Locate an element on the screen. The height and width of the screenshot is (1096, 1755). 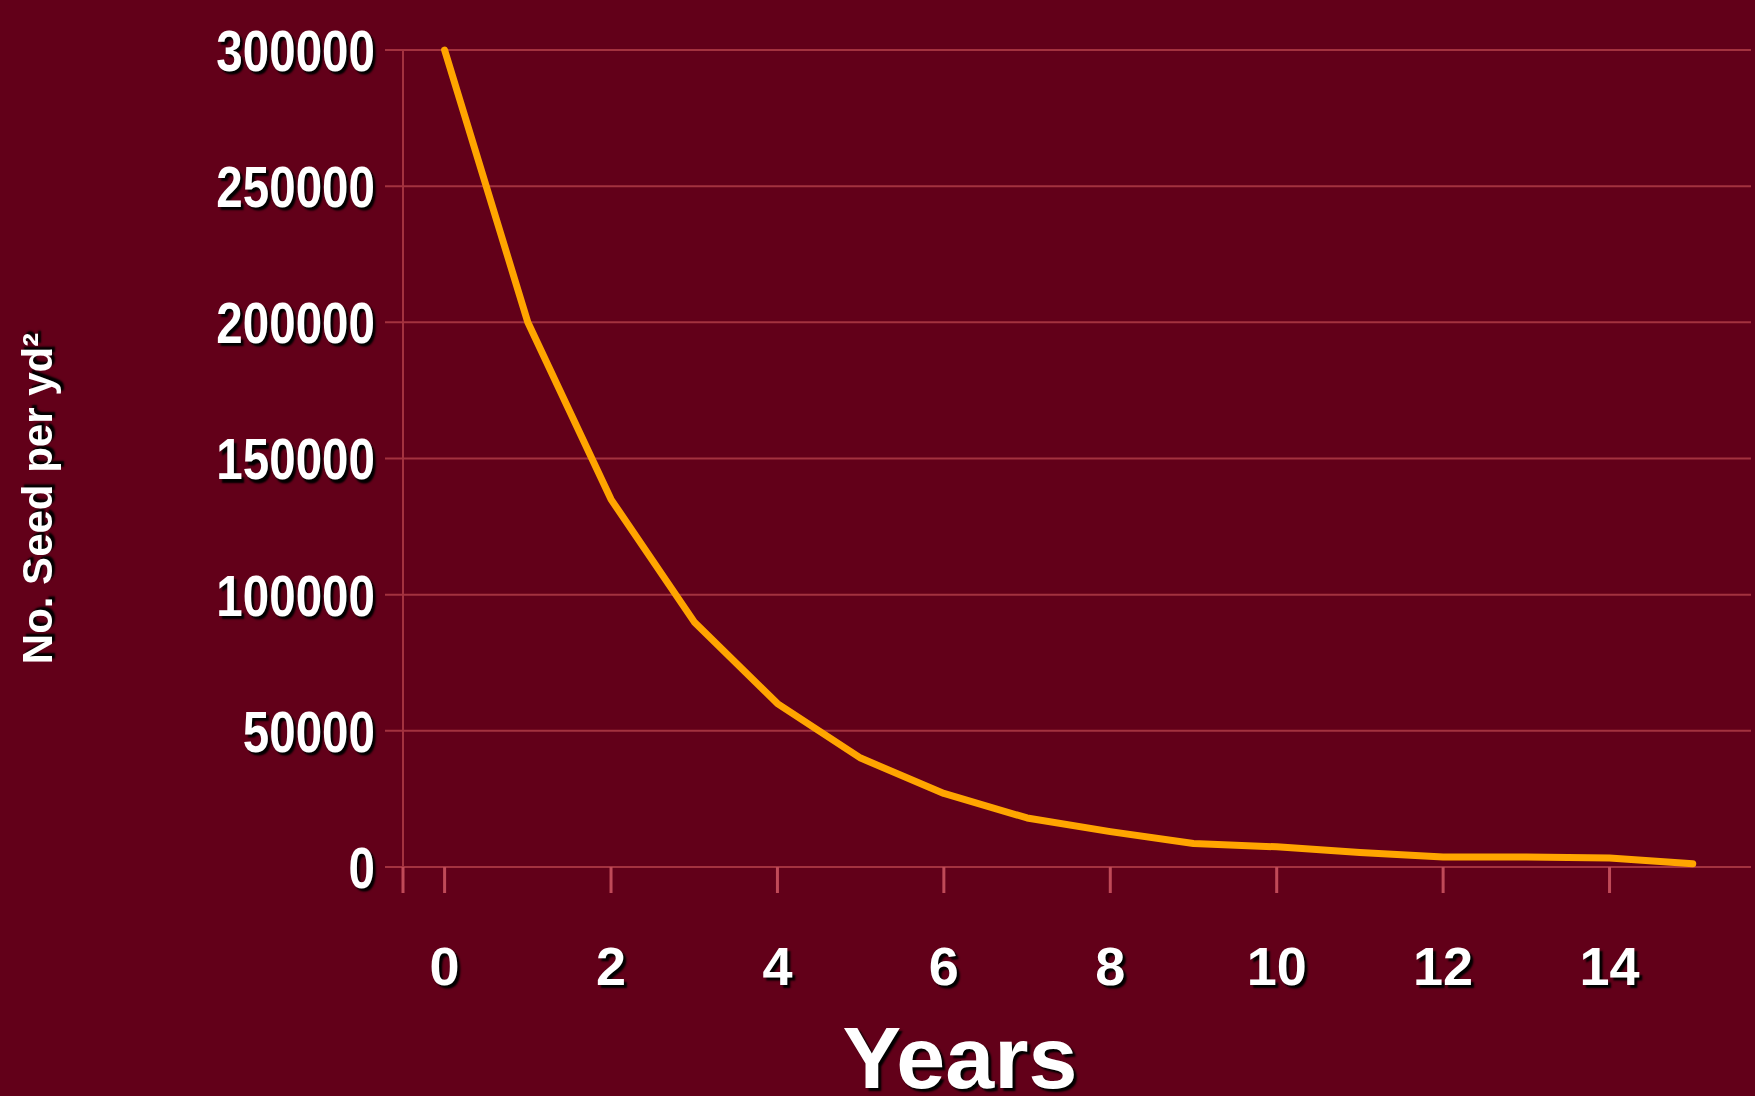
y-tick-label: 100000 is located at coordinates (295, 595).